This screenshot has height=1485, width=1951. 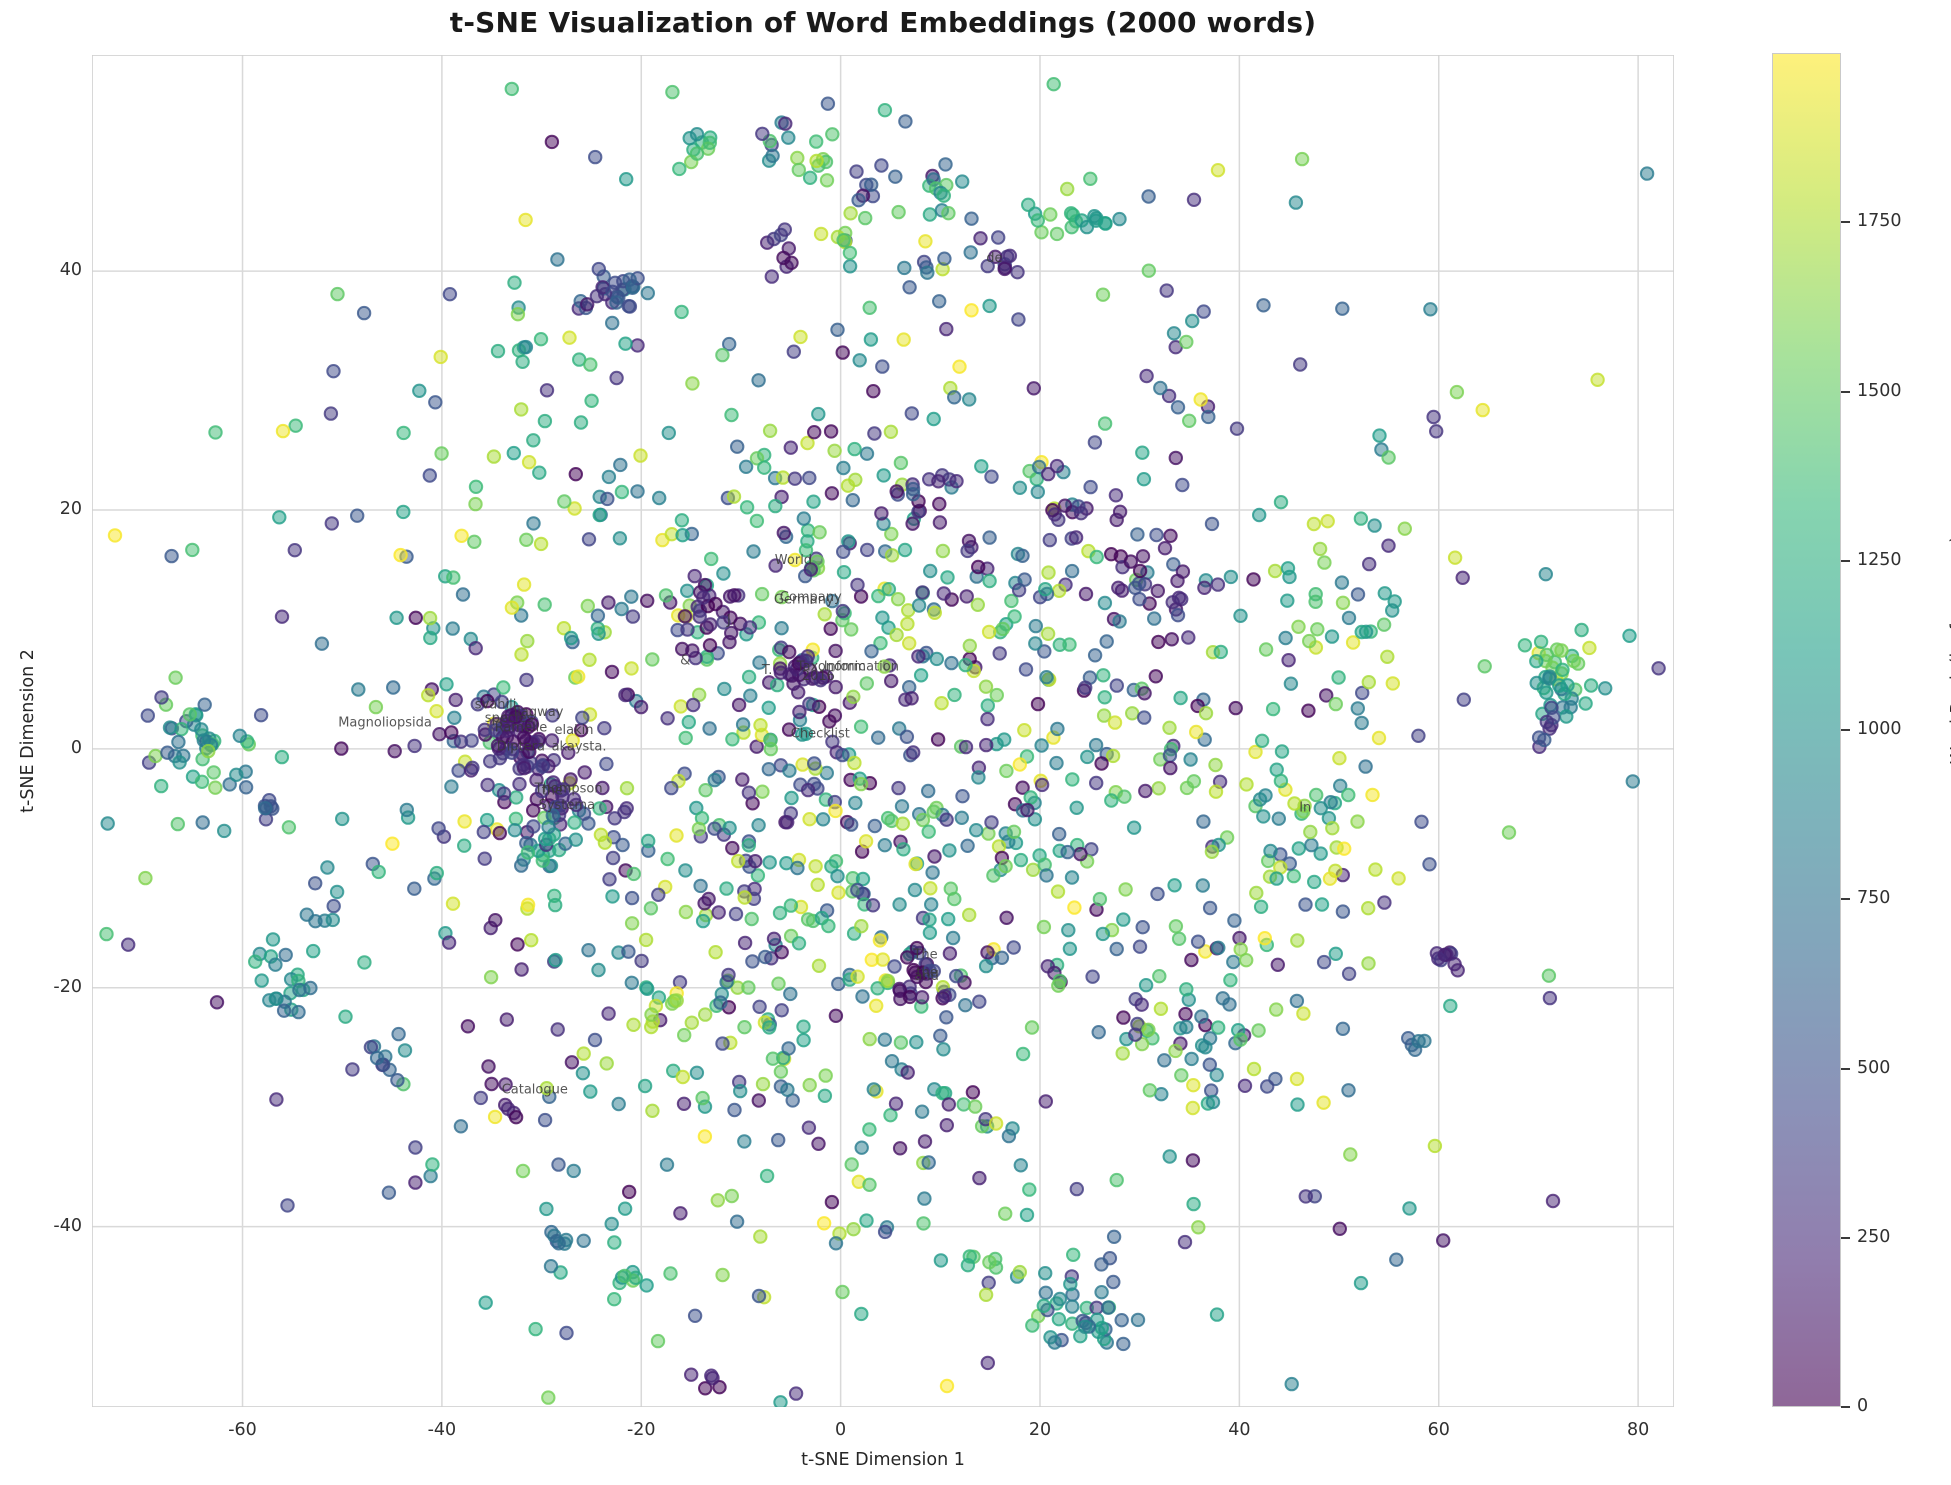 What do you see at coordinates (820, 733) in the screenshot?
I see `annotation-label: Checklist` at bounding box center [820, 733].